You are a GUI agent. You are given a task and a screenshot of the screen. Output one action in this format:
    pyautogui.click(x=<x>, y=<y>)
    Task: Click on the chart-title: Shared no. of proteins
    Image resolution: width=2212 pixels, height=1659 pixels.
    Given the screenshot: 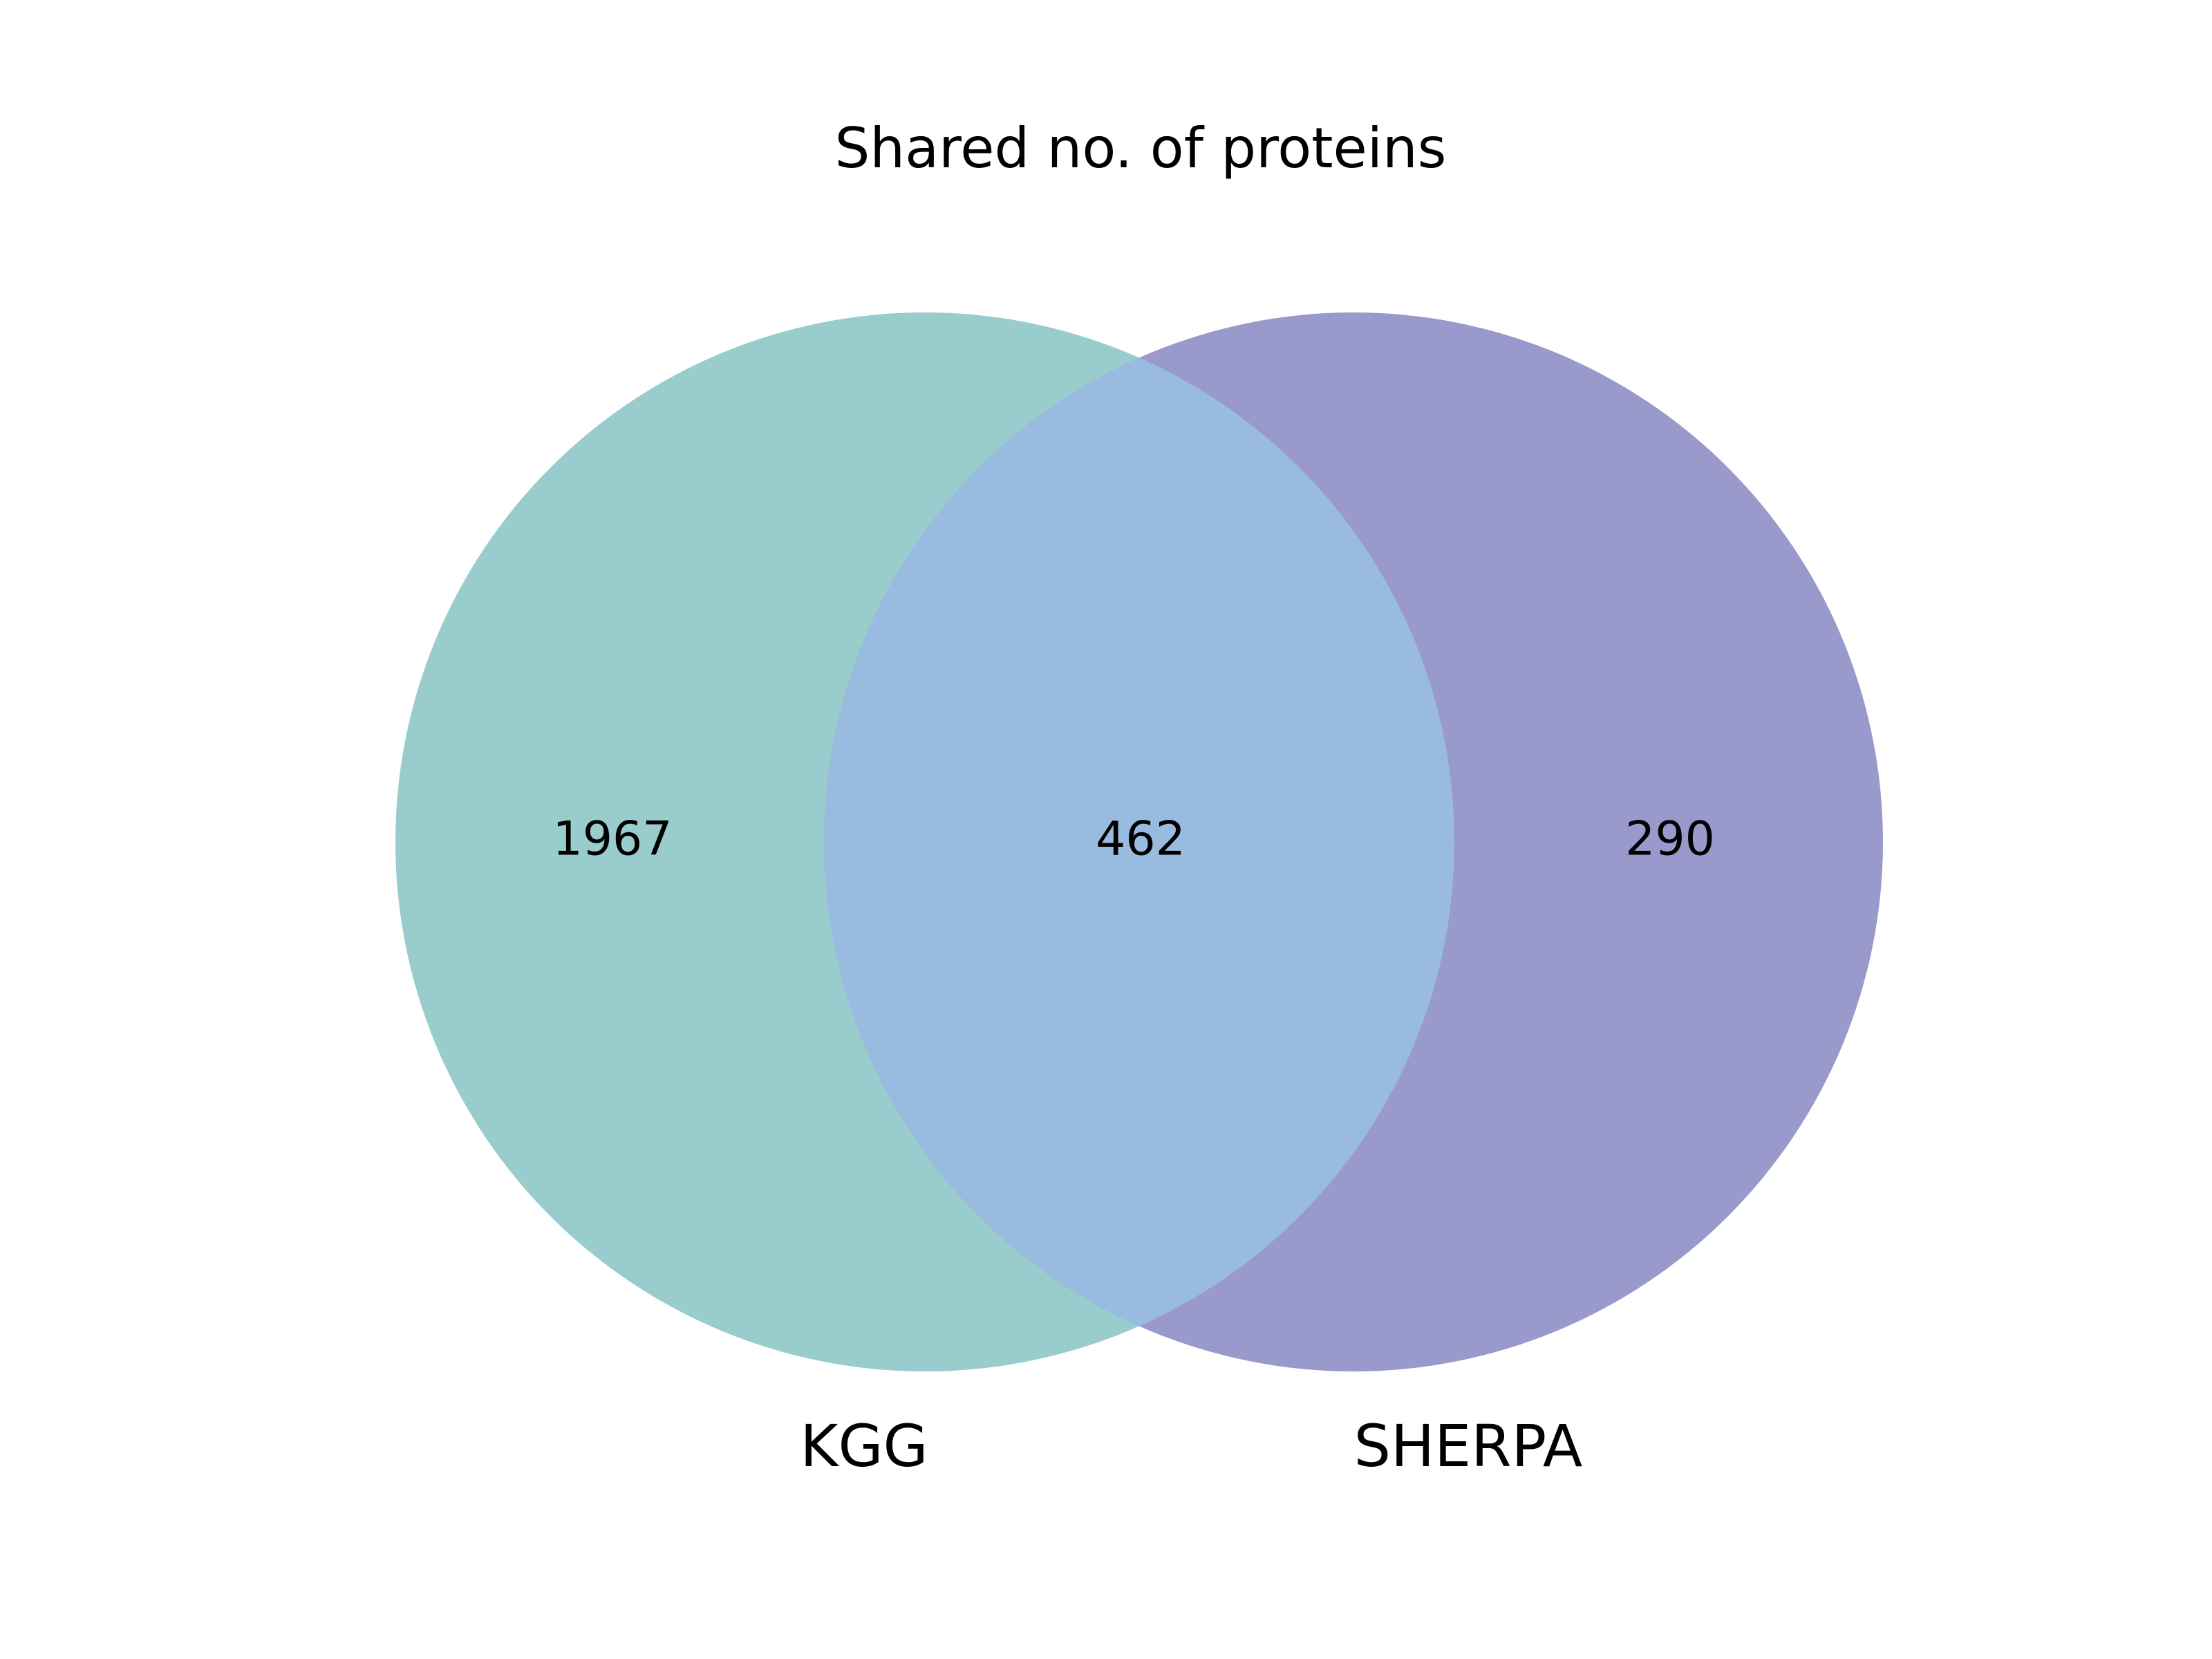 What is the action you would take?
    pyautogui.click(x=1141, y=148)
    